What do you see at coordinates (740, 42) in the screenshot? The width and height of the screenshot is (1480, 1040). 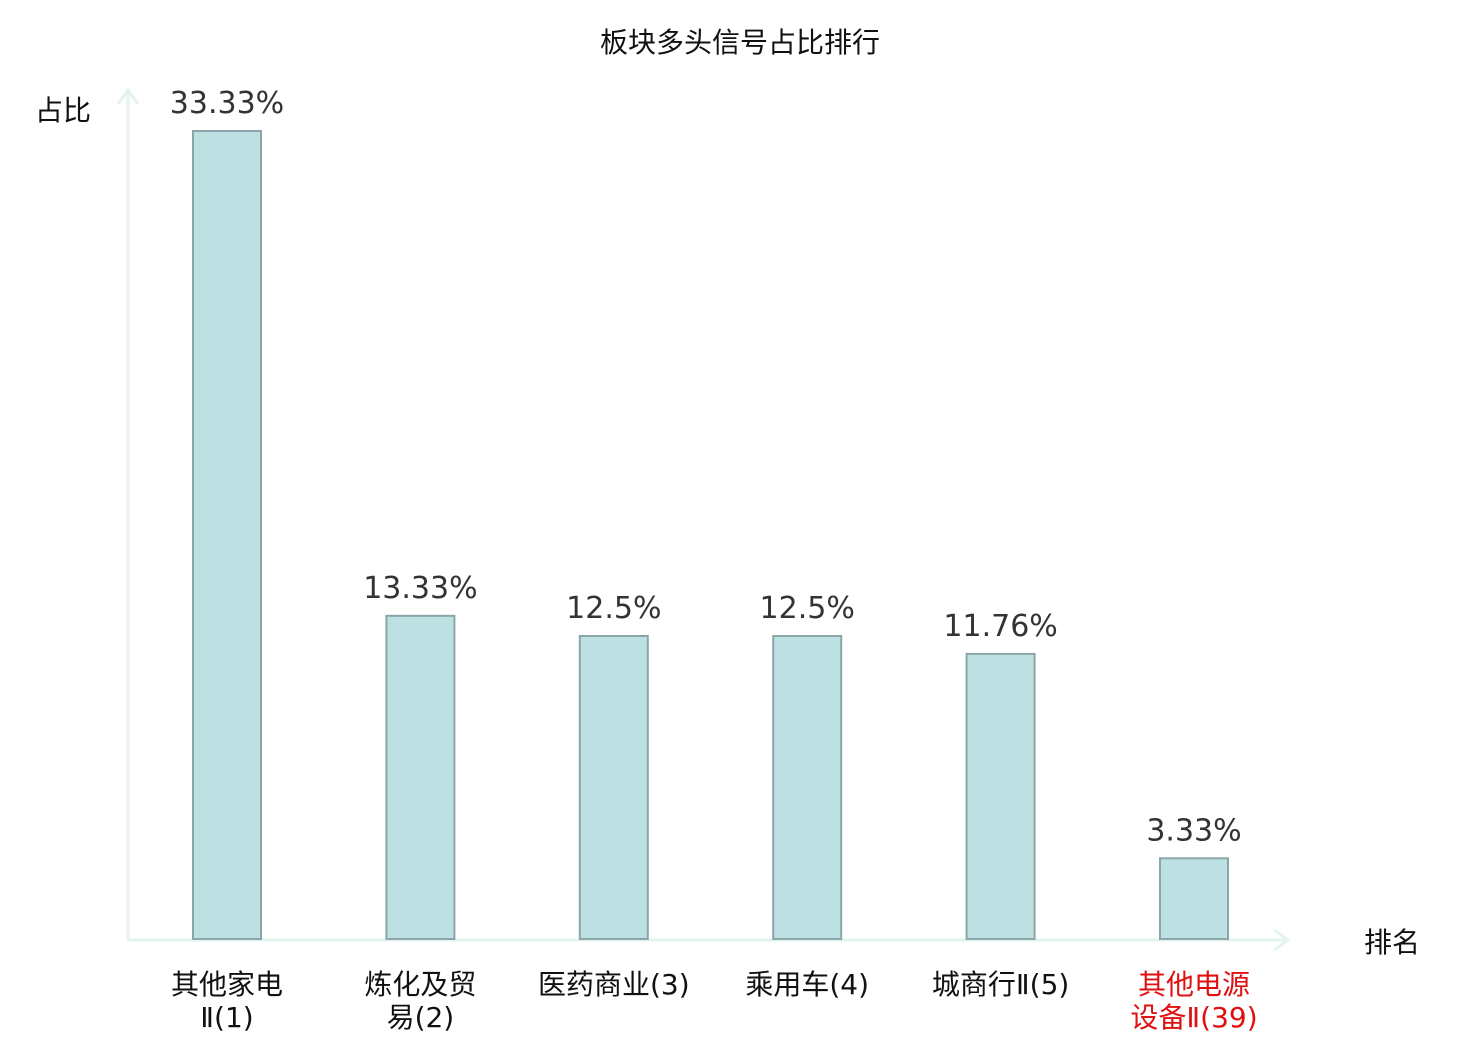 I see `chart-title: 板块多头信号占比排行` at bounding box center [740, 42].